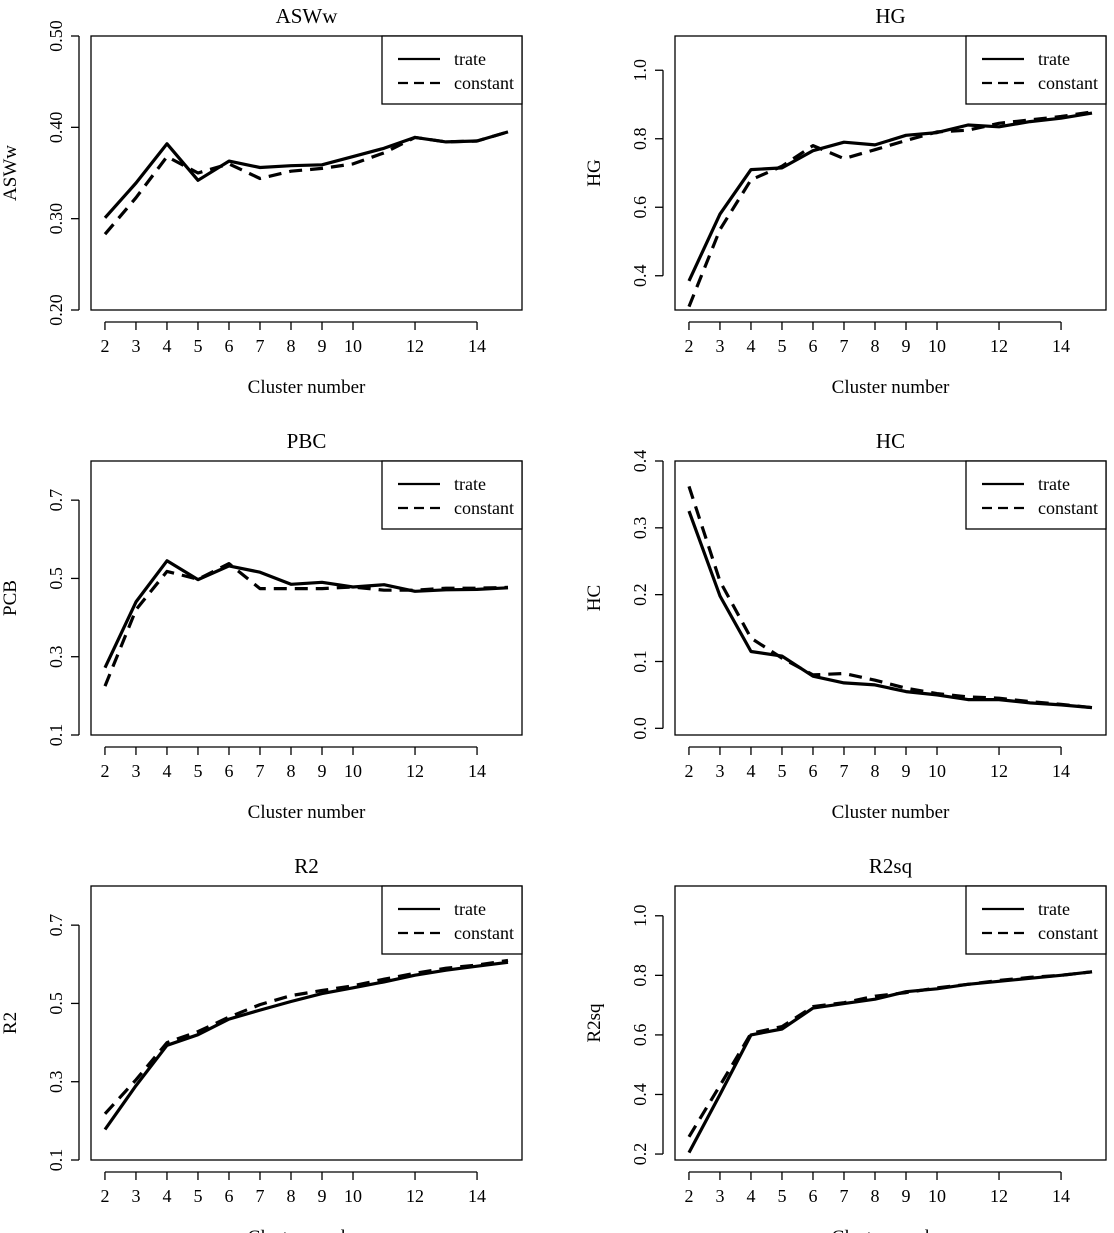 The image size is (1114, 1233). Describe the element at coordinates (56, 310) in the screenshot. I see `y-tick-label: 0.20` at that location.